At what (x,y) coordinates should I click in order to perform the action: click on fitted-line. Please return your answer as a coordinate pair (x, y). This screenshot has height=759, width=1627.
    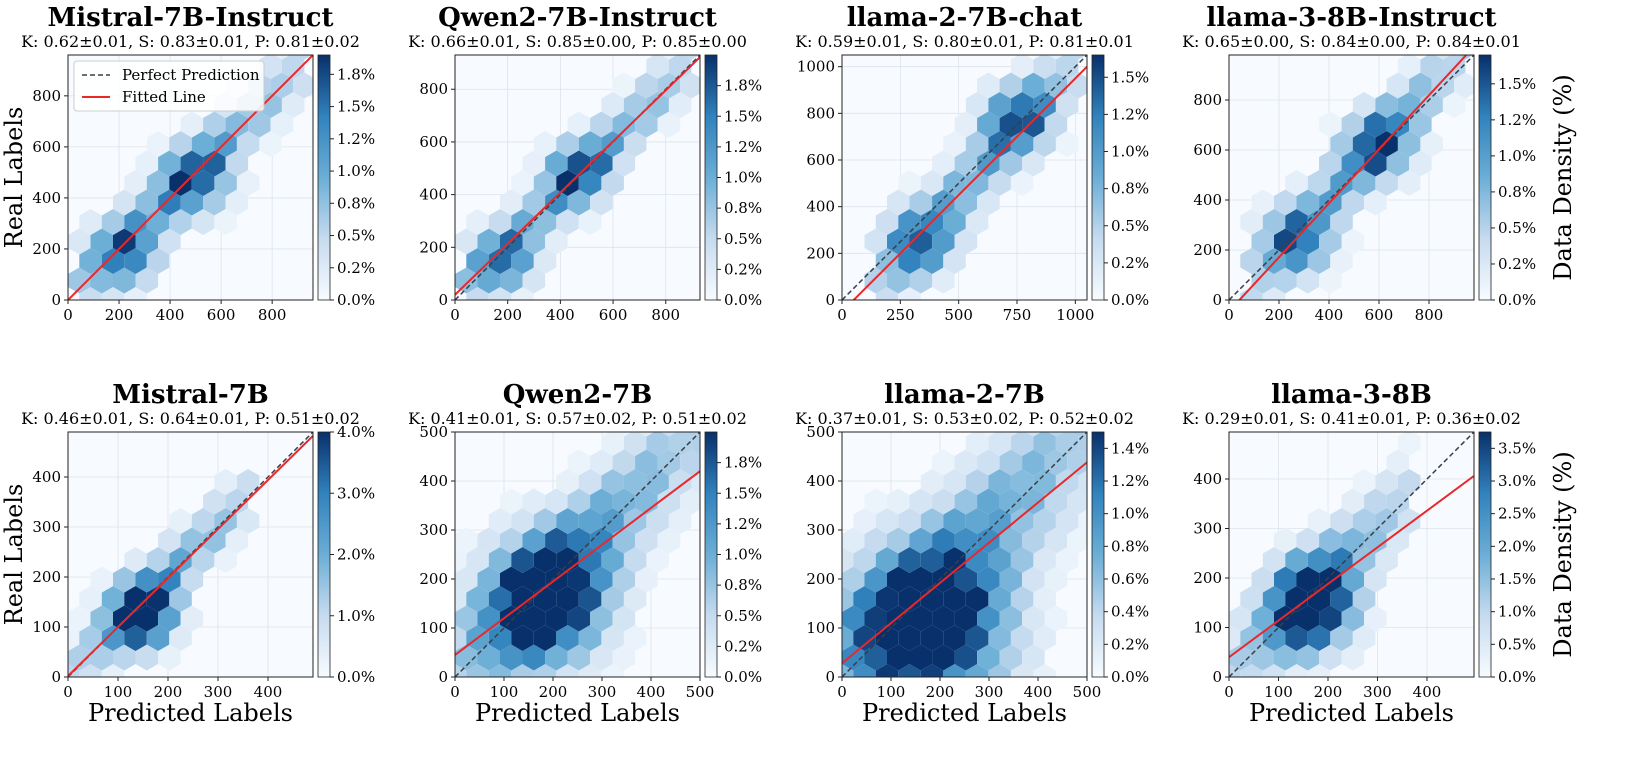
    Looking at the image, I should click on (577, 563).